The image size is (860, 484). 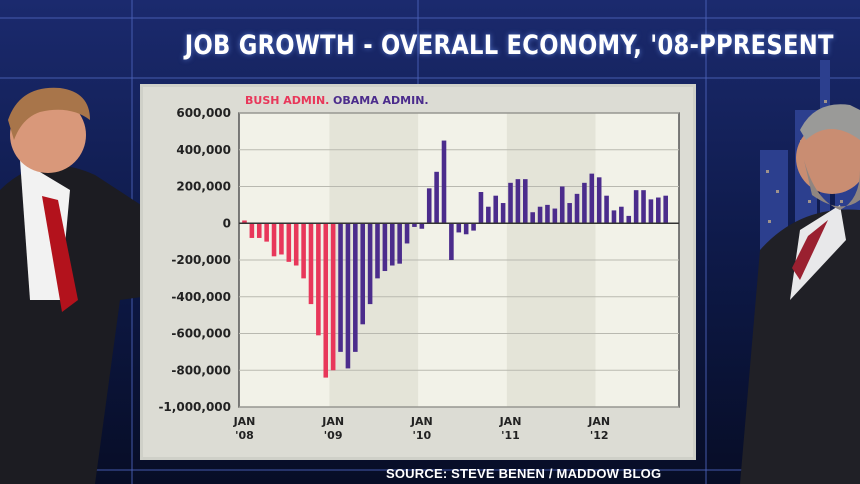 What do you see at coordinates (194, 407) in the screenshot?
I see `y-tick-label: -1,000,000` at bounding box center [194, 407].